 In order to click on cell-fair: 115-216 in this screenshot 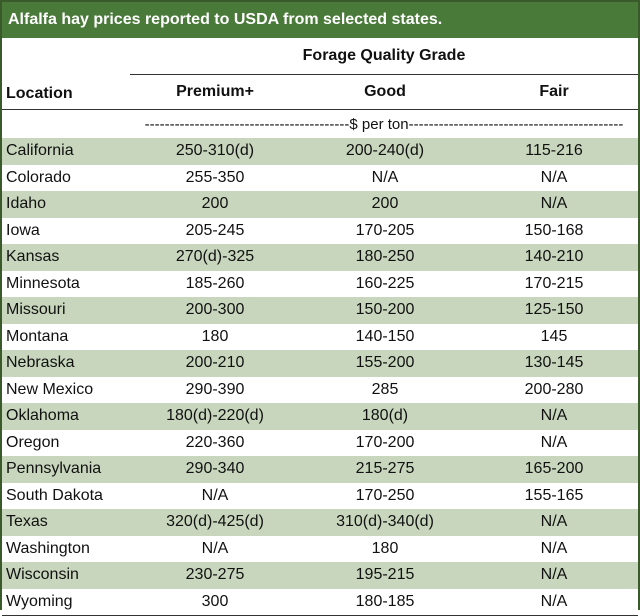, I will do `click(554, 151)`.